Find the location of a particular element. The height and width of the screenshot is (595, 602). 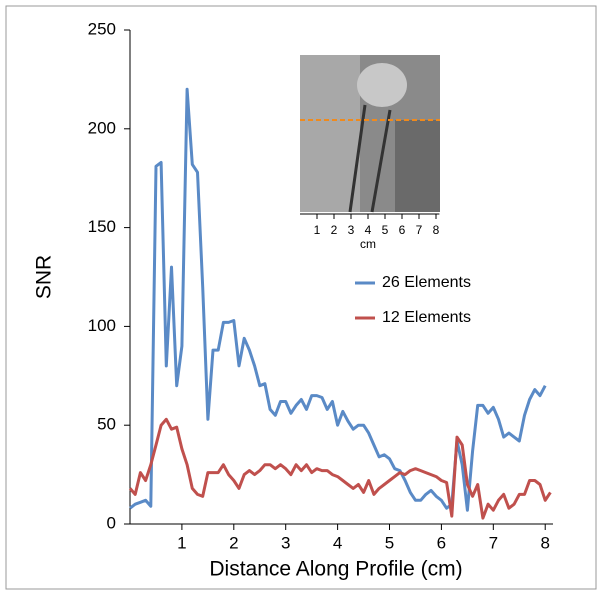

inset-tick-label: 6 is located at coordinates (402, 230).